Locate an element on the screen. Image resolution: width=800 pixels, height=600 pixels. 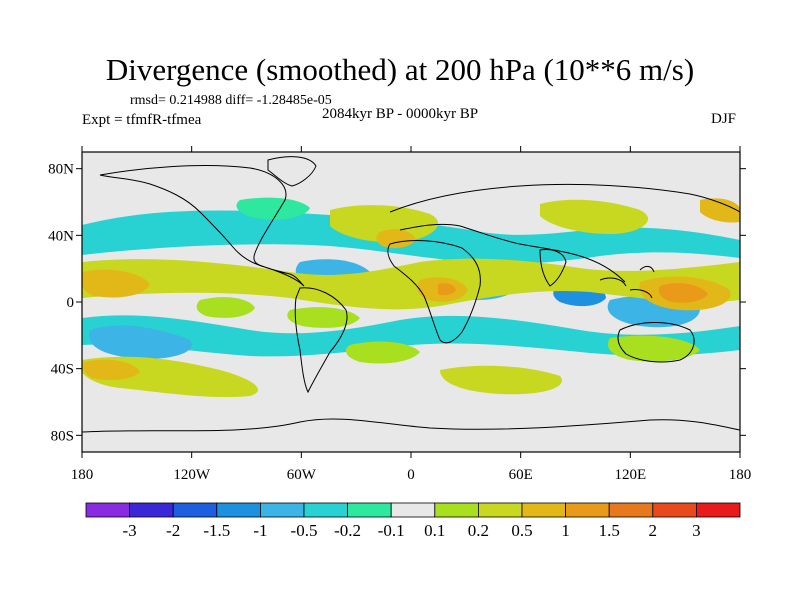
colorbar-label: 1.5 is located at coordinates (609, 530).